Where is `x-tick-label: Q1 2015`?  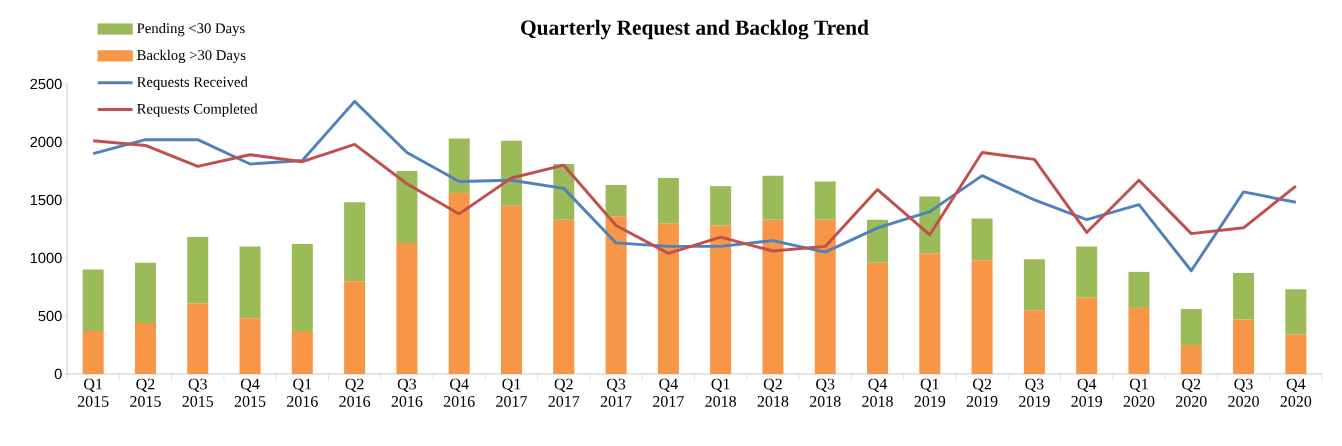 x-tick-label: Q1 2015 is located at coordinates (93, 392).